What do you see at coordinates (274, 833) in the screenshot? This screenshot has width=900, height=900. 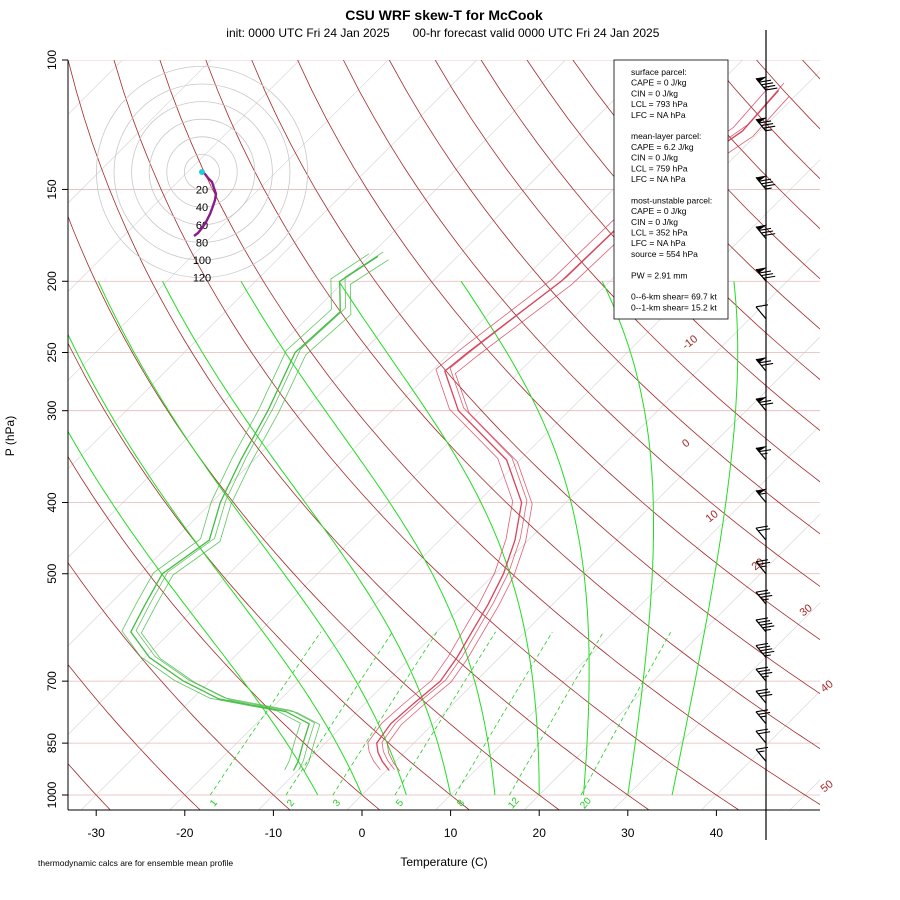 I see `x-tick-label: -10` at bounding box center [274, 833].